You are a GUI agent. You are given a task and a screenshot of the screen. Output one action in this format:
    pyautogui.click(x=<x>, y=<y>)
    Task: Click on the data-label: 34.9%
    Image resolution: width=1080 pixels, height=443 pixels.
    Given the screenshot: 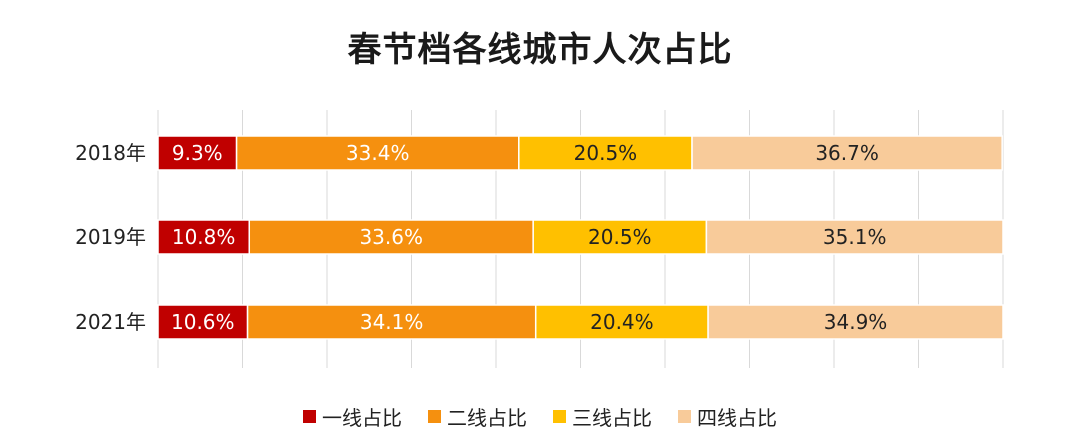 What is the action you would take?
    pyautogui.click(x=856, y=322)
    